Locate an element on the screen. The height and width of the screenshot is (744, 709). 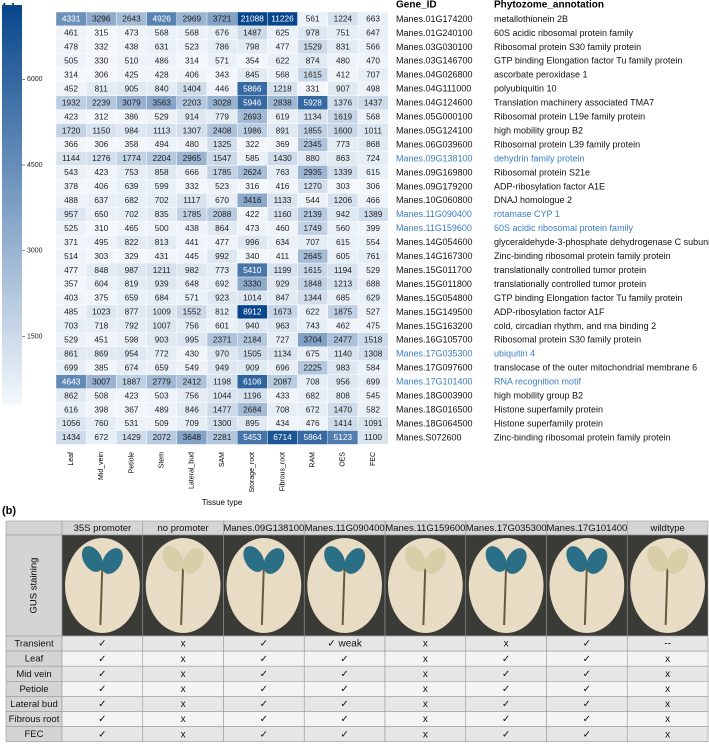
gene-id: Manes.11G090400 is located at coordinates (434, 214).